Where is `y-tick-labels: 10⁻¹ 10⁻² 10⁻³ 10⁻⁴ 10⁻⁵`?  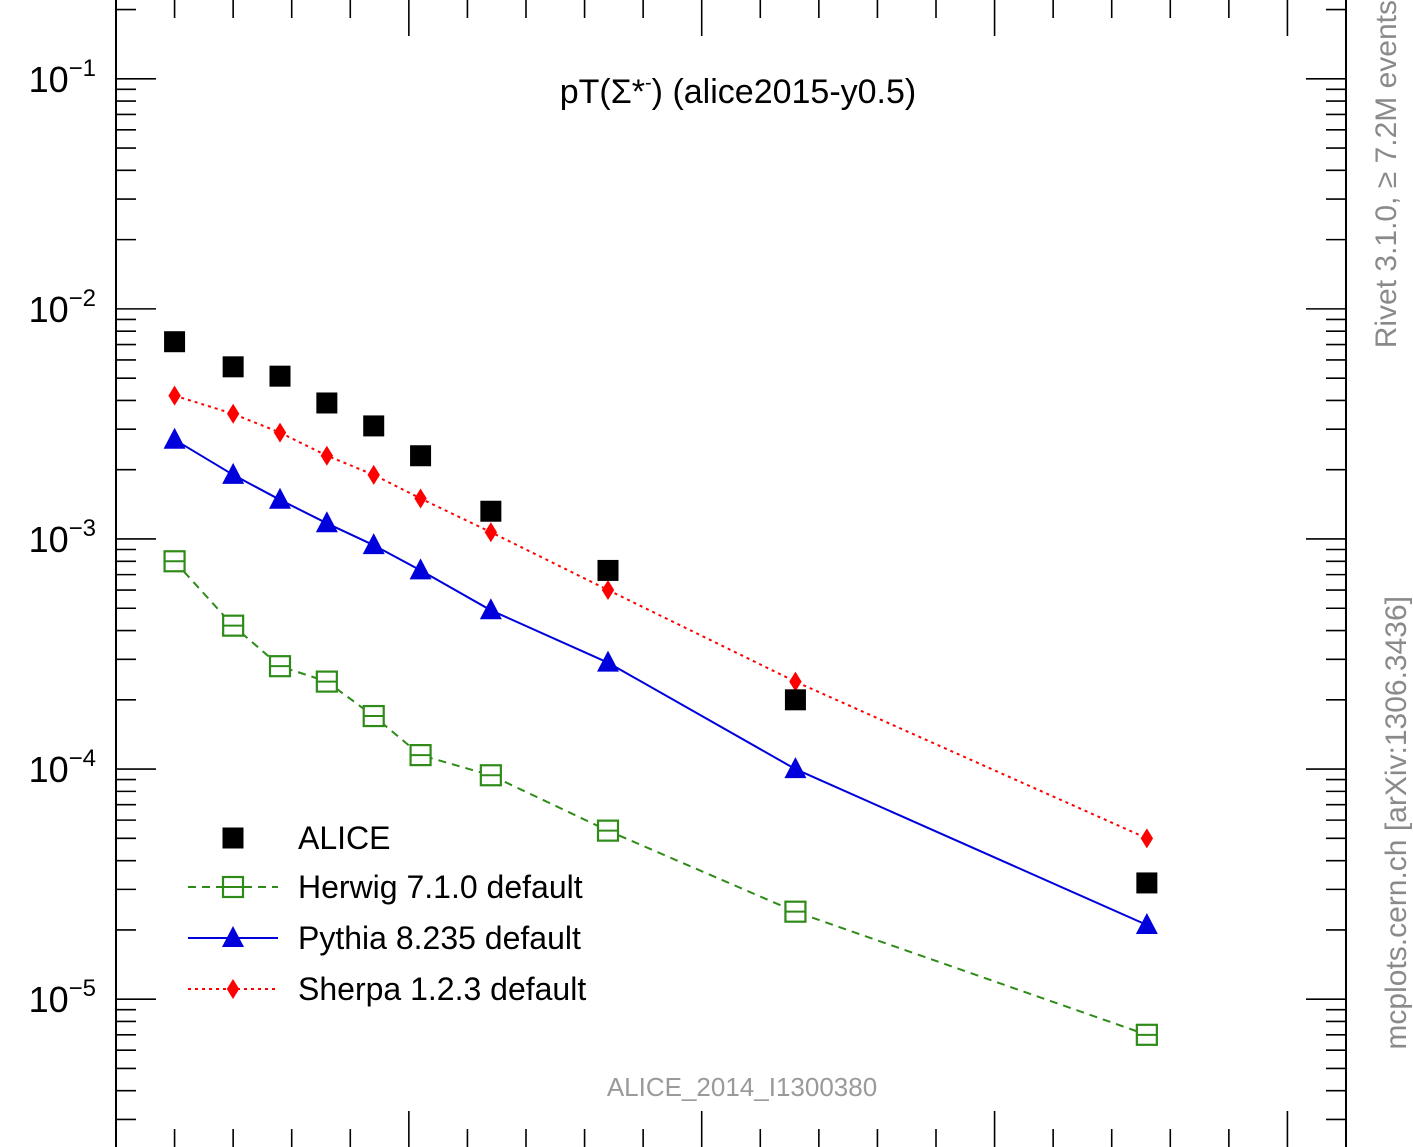
y-tick-labels: 10⁻¹ 10⁻² 10⁻³ 10⁻⁴ 10⁻⁵ is located at coordinates (62, 537).